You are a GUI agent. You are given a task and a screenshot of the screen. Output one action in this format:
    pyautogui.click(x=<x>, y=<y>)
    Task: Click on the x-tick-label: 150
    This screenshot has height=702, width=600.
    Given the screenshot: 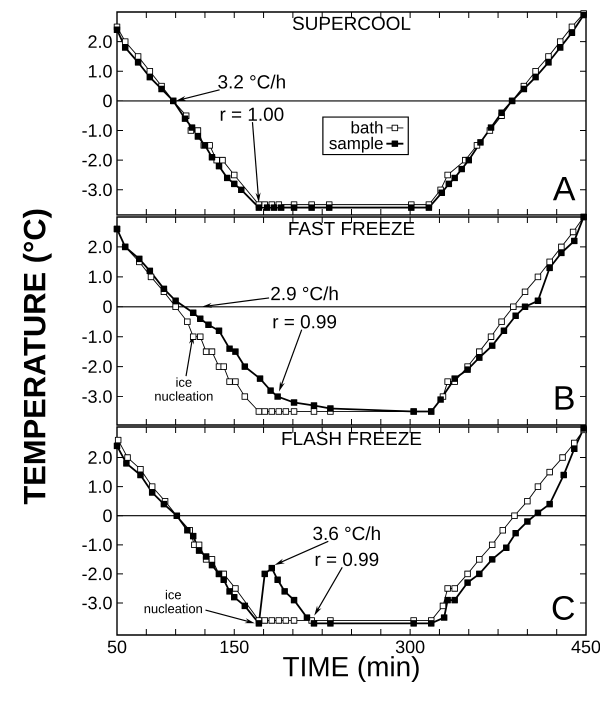 What is the action you would take?
    pyautogui.click(x=234, y=647)
    